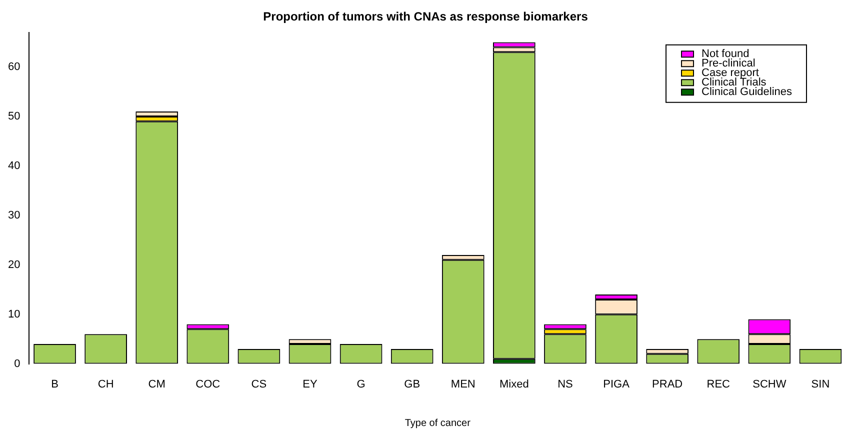 This screenshot has width=851, height=433. What do you see at coordinates (769, 384) in the screenshot?
I see `x-tick-label: SCHW` at bounding box center [769, 384].